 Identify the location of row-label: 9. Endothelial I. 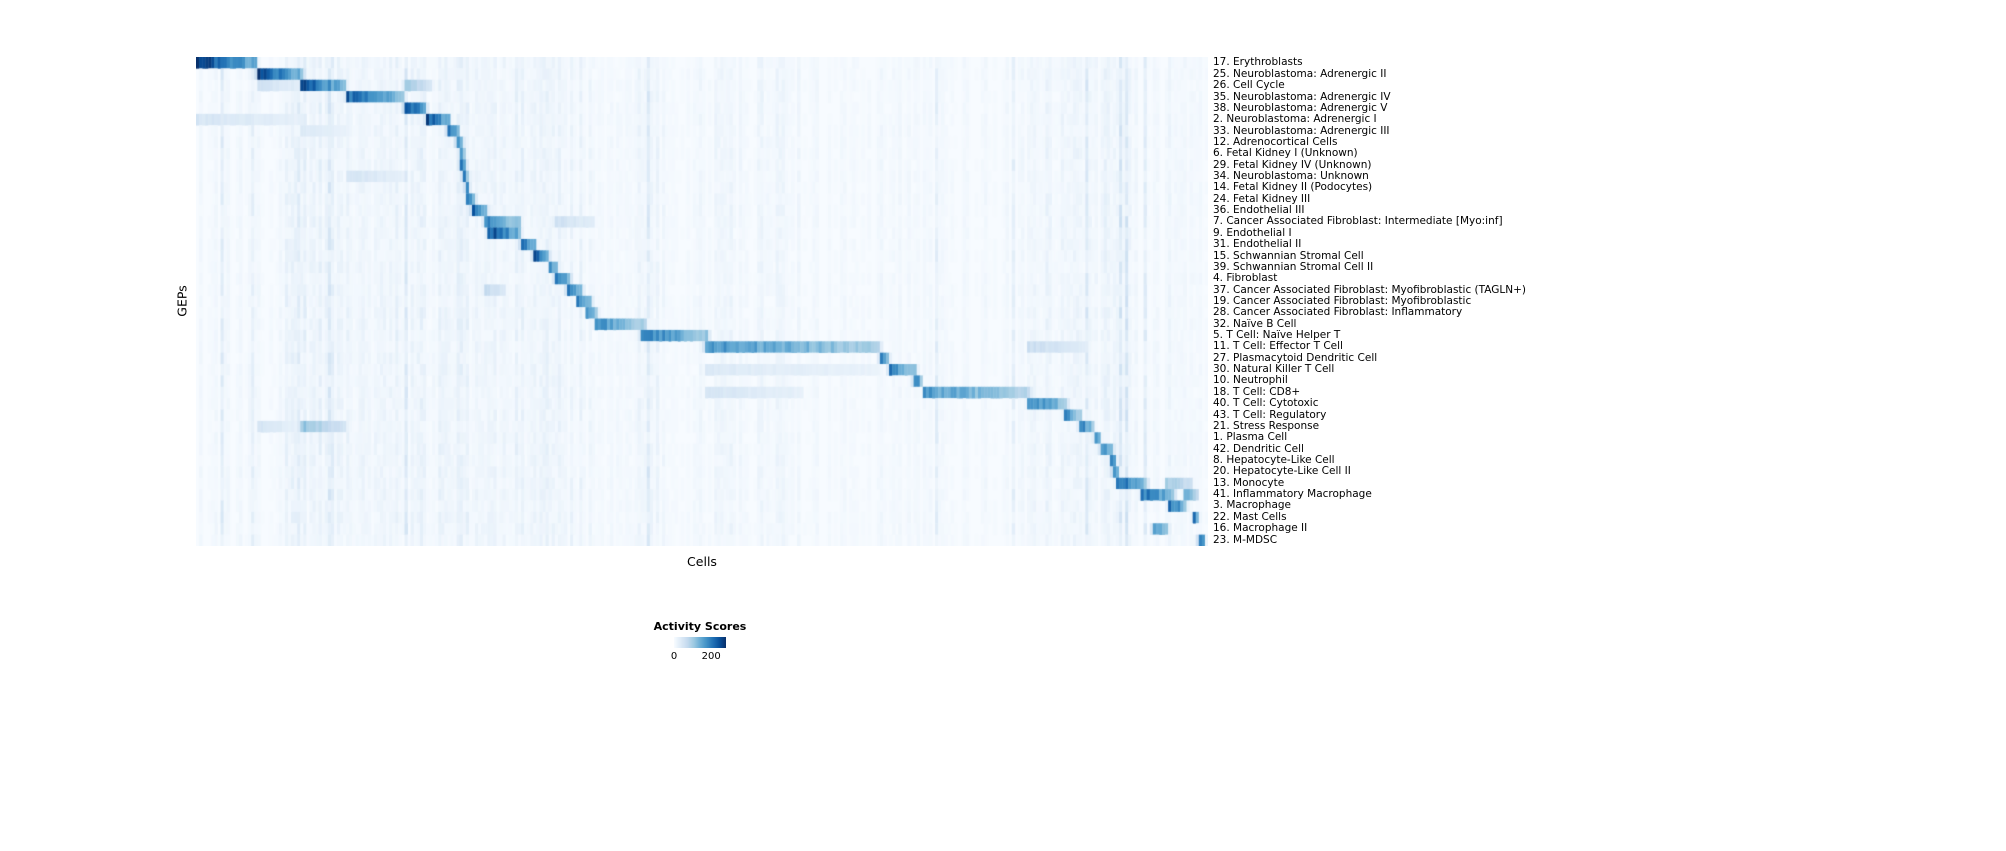
(1252, 232).